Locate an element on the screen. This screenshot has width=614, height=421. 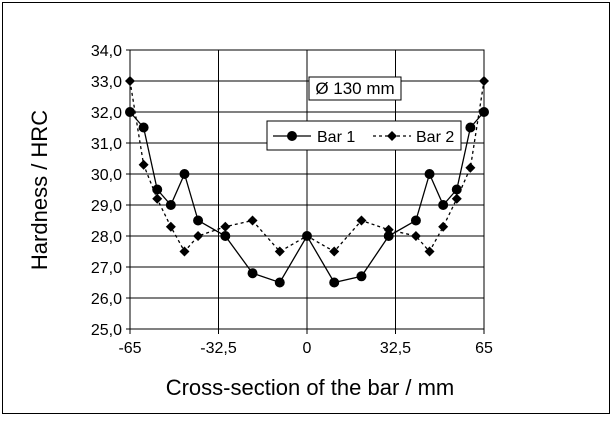
y-tick-label: 32,0 is located at coordinates (106, 113).